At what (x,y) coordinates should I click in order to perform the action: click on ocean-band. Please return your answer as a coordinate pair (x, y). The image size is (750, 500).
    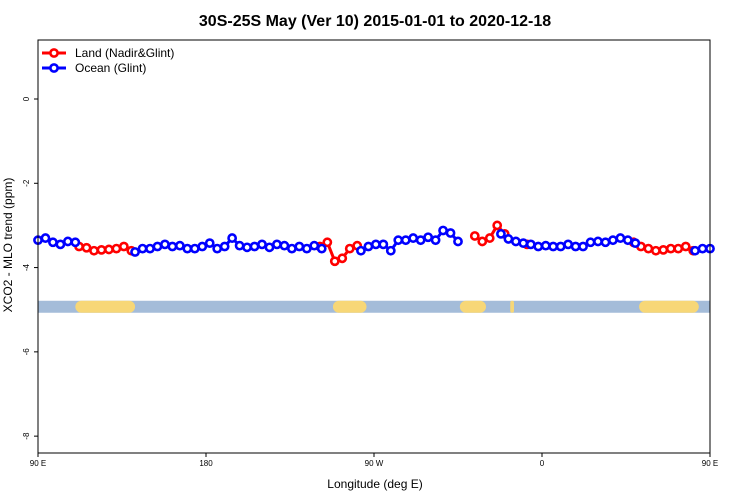
    Looking at the image, I should click on (374, 306).